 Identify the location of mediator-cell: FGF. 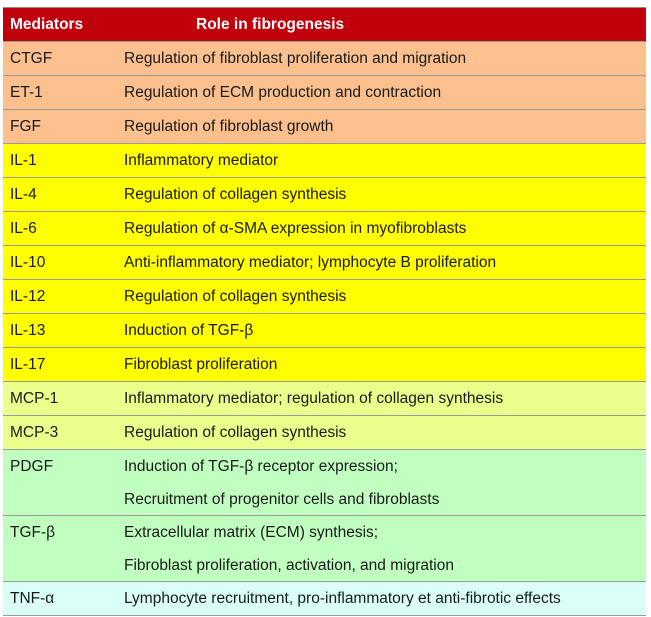
(61, 126).